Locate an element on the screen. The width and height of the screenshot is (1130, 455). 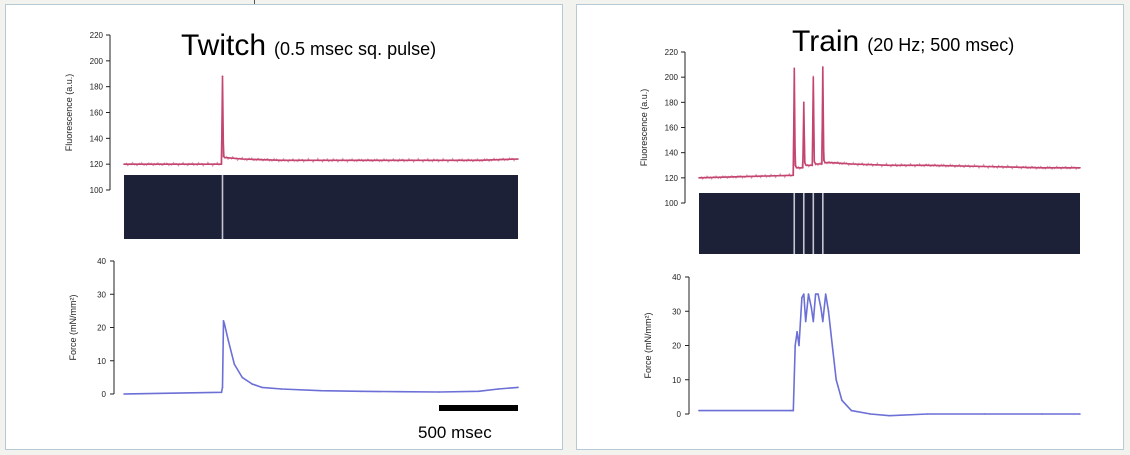
twitch-force-ytick-label-0: 0 is located at coordinates (104, 394).